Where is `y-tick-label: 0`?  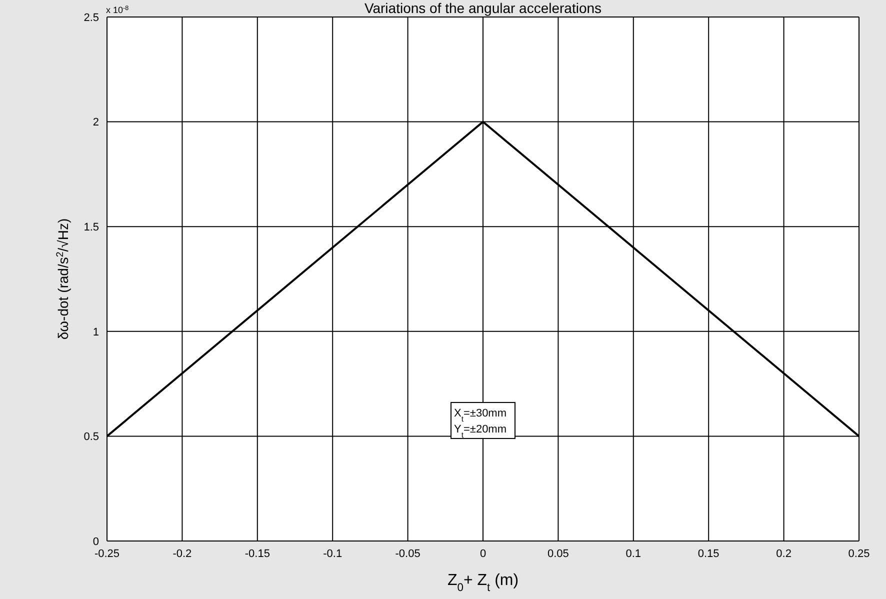
y-tick-label: 0 is located at coordinates (95, 542).